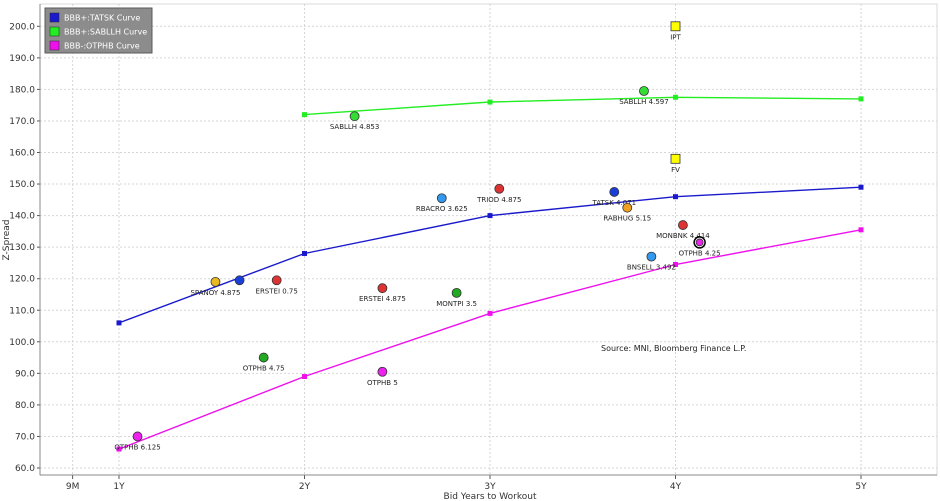 Image resolution: width=940 pixels, height=501 pixels. Describe the element at coordinates (675, 37) in the screenshot. I see `target-marker-label: IPT` at that location.